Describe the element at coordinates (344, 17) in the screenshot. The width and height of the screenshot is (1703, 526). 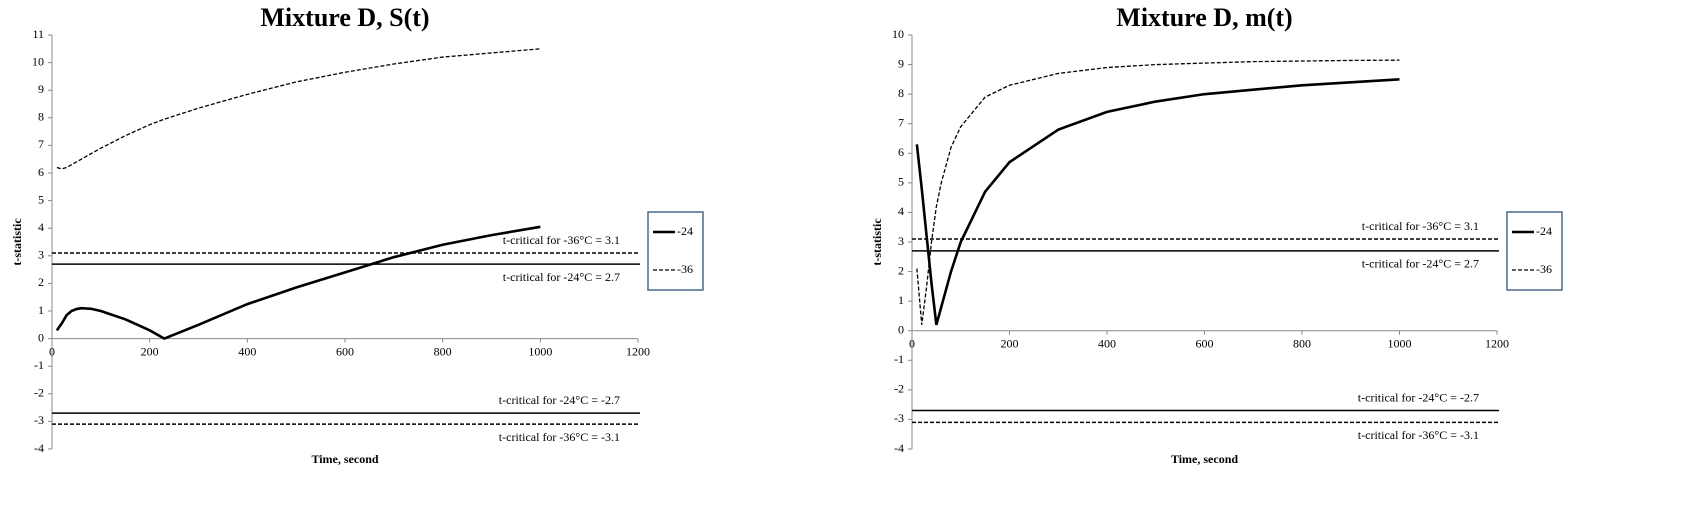
I see `chart-title: Mixture D, S(t)` at that location.